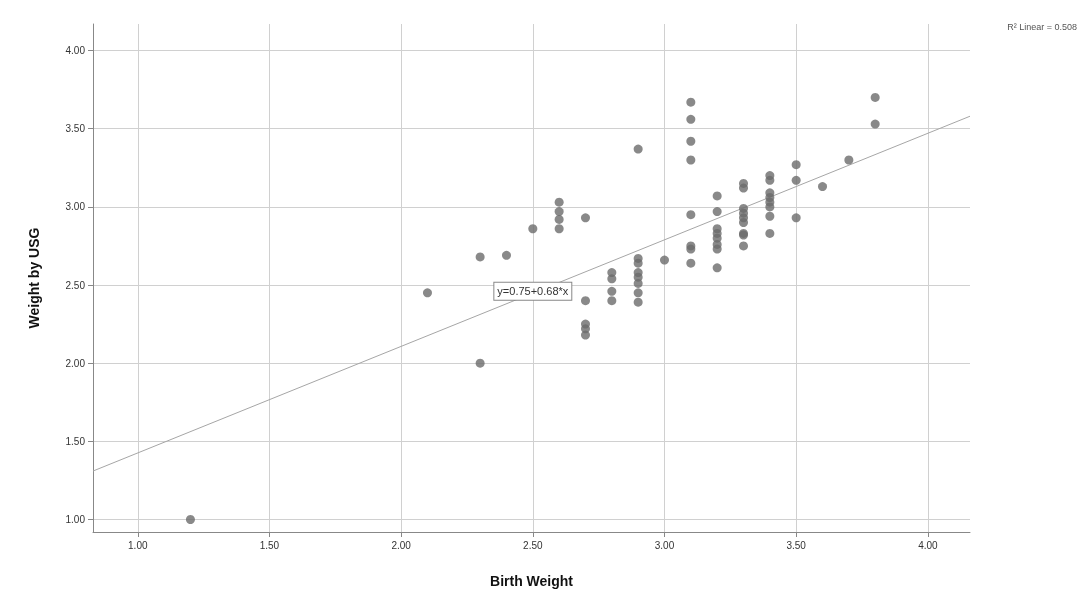 This screenshot has width=1091, height=611. I want to click on y-tick-label: 2.50, so click(75, 285).